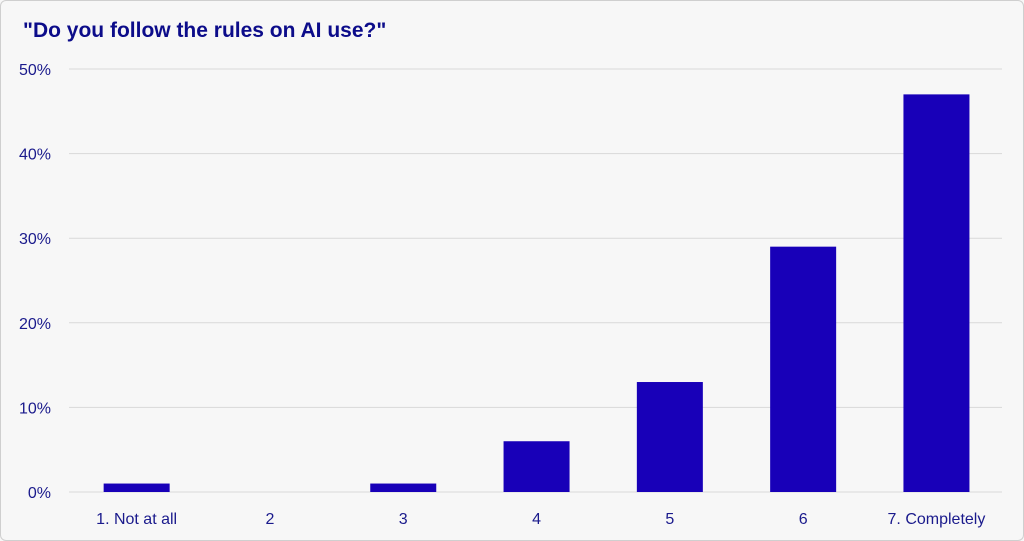 This screenshot has width=1024, height=541. I want to click on chart-title: "Do you follow the rules on AI use?", so click(205, 30).